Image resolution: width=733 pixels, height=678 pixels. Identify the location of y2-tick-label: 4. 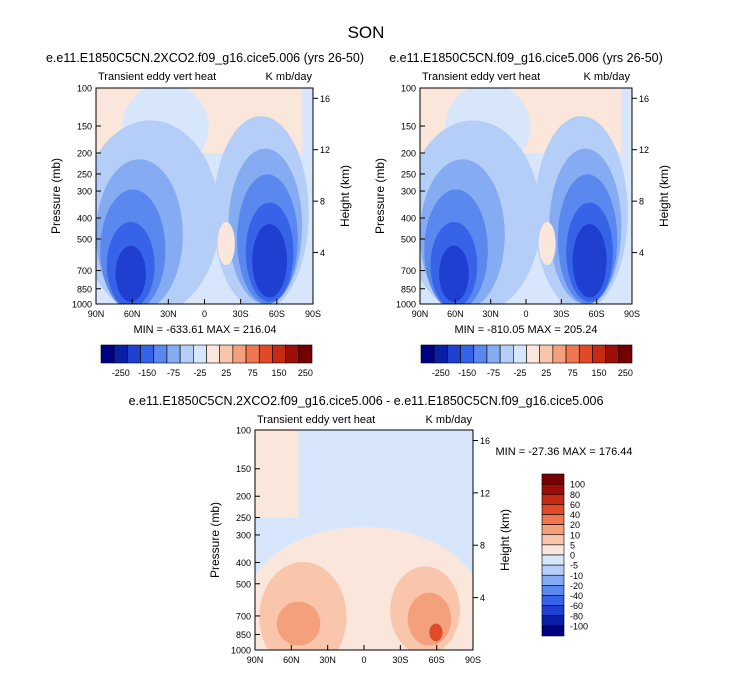
(322, 253).